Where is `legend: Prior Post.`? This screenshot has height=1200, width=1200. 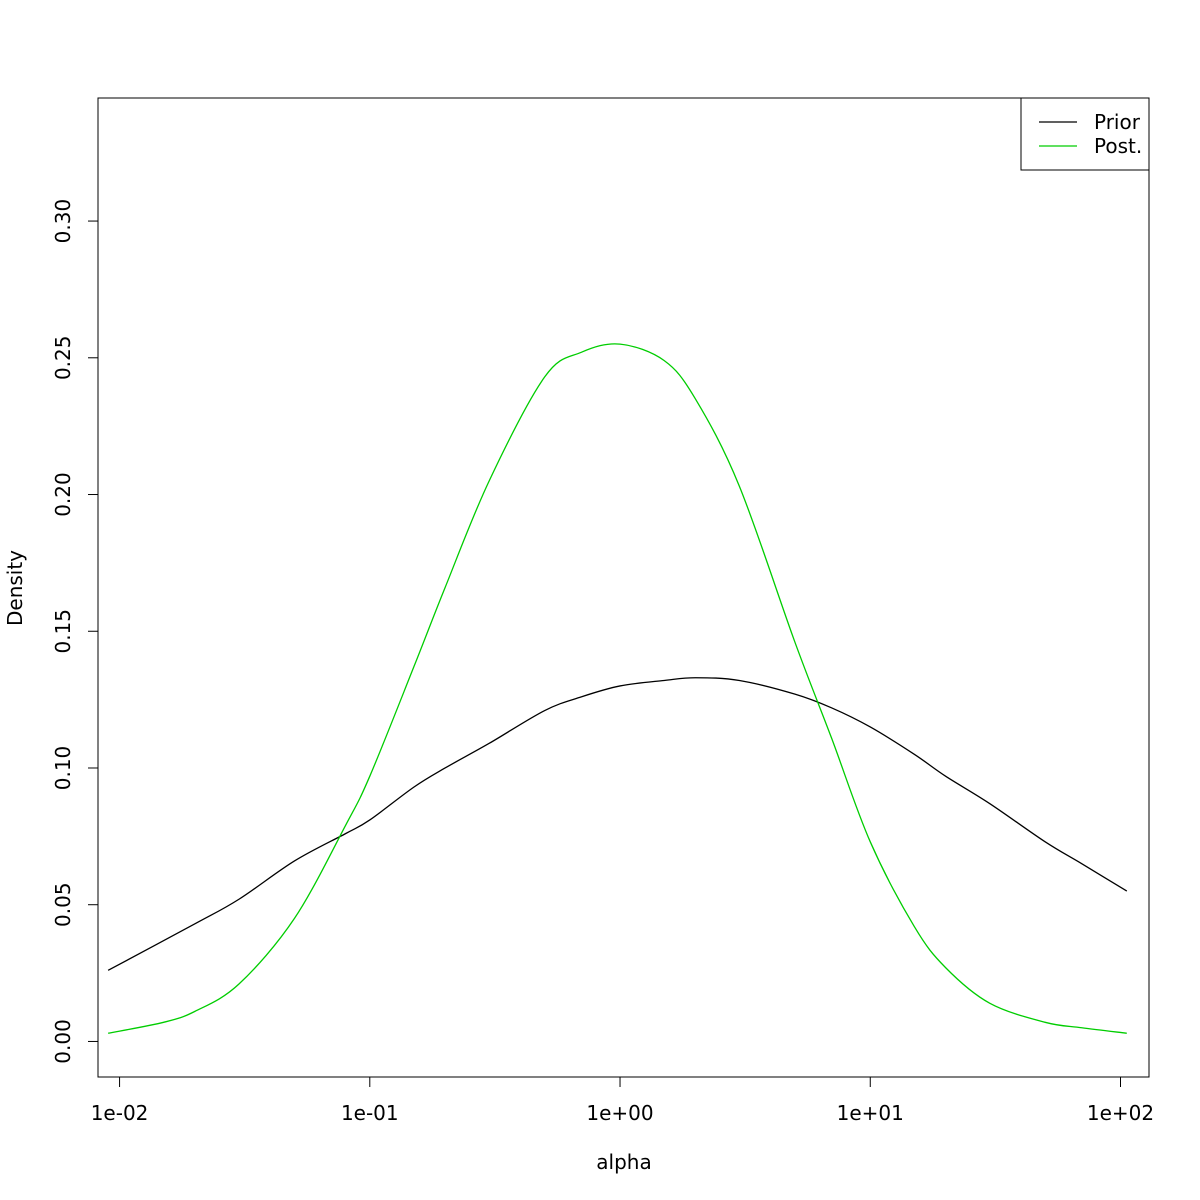 legend: Prior Post. is located at coordinates (1085, 134).